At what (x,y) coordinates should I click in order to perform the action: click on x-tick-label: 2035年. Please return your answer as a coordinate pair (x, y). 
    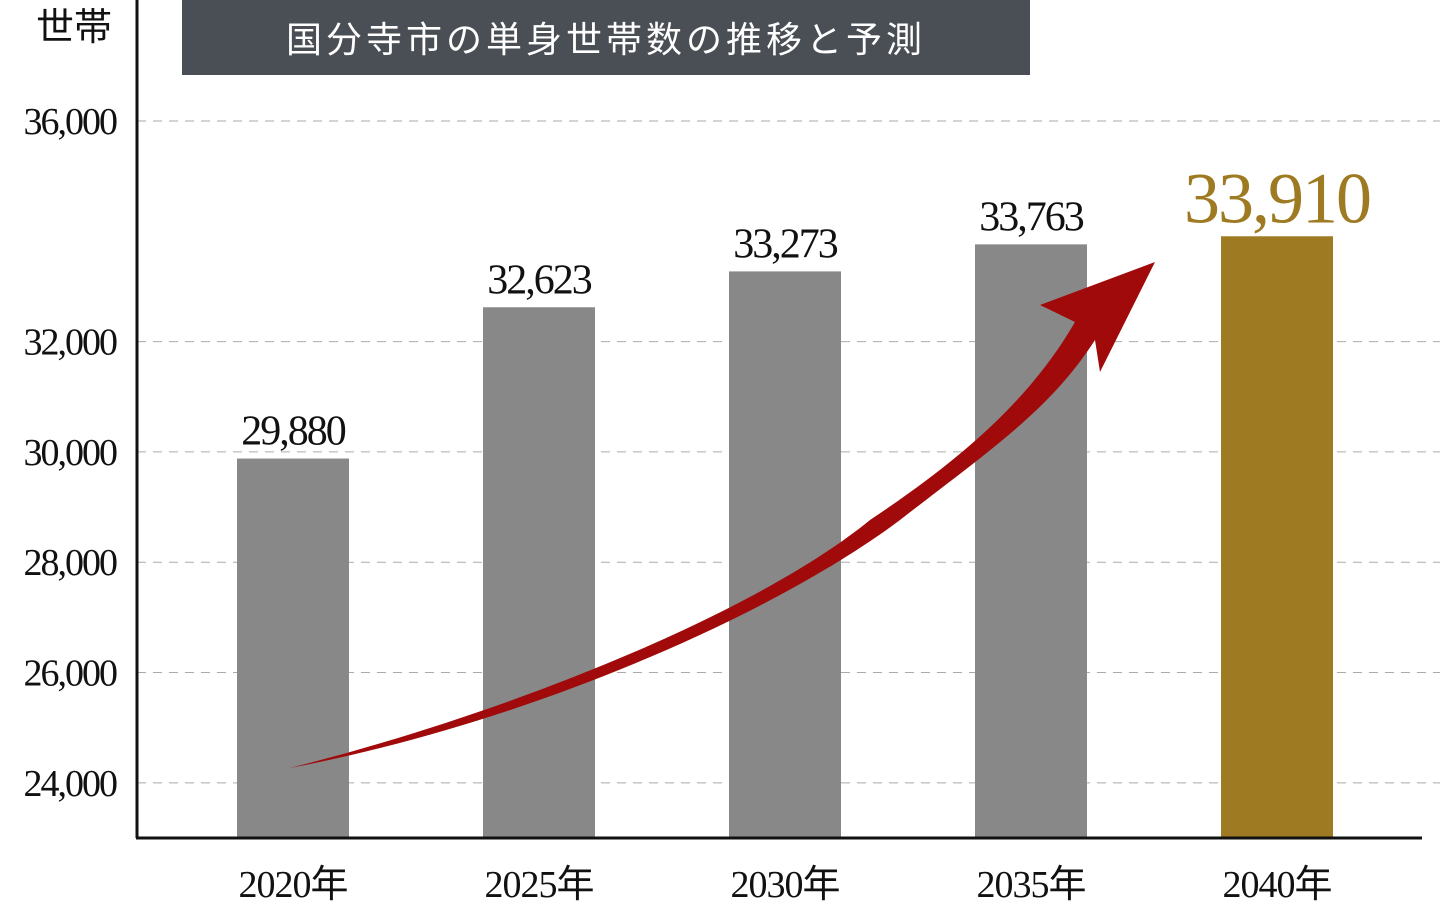
    Looking at the image, I should click on (1030, 884).